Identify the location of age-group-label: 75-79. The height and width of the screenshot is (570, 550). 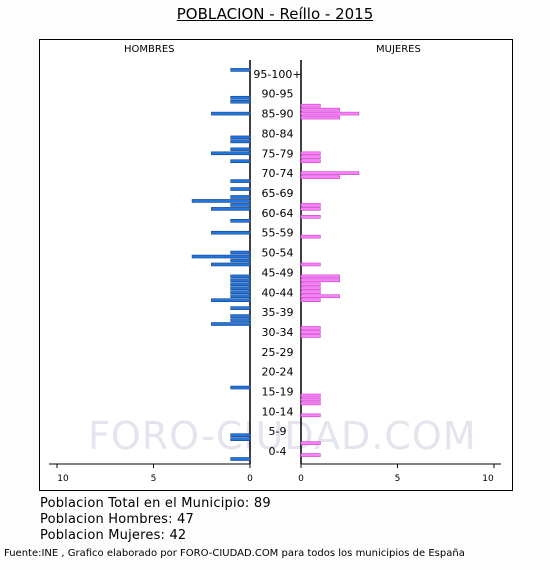
(278, 153).